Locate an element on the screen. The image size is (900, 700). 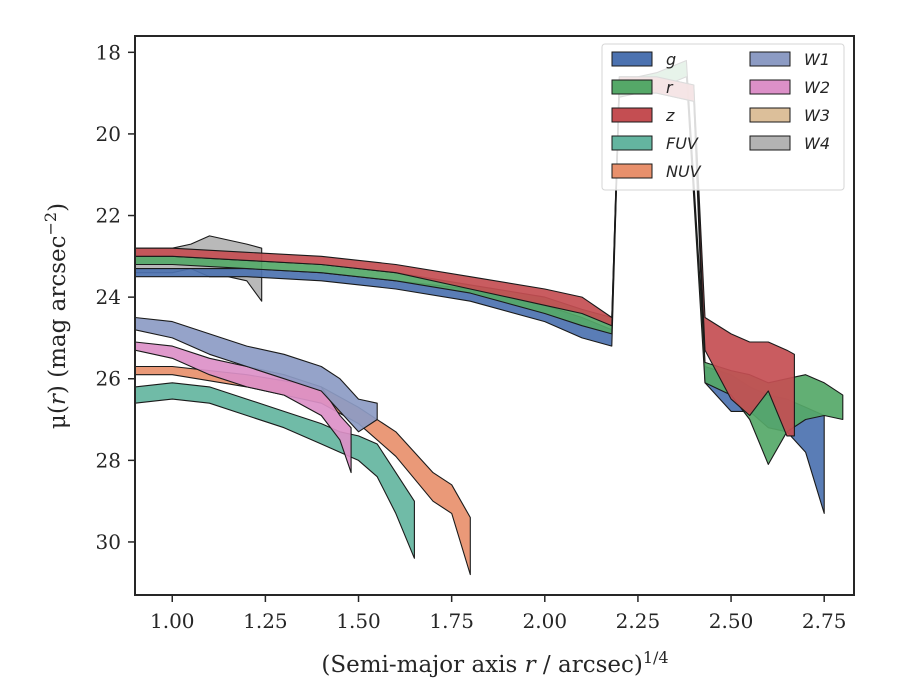
x-tick-label: 1.25 is located at coordinates (265, 621).